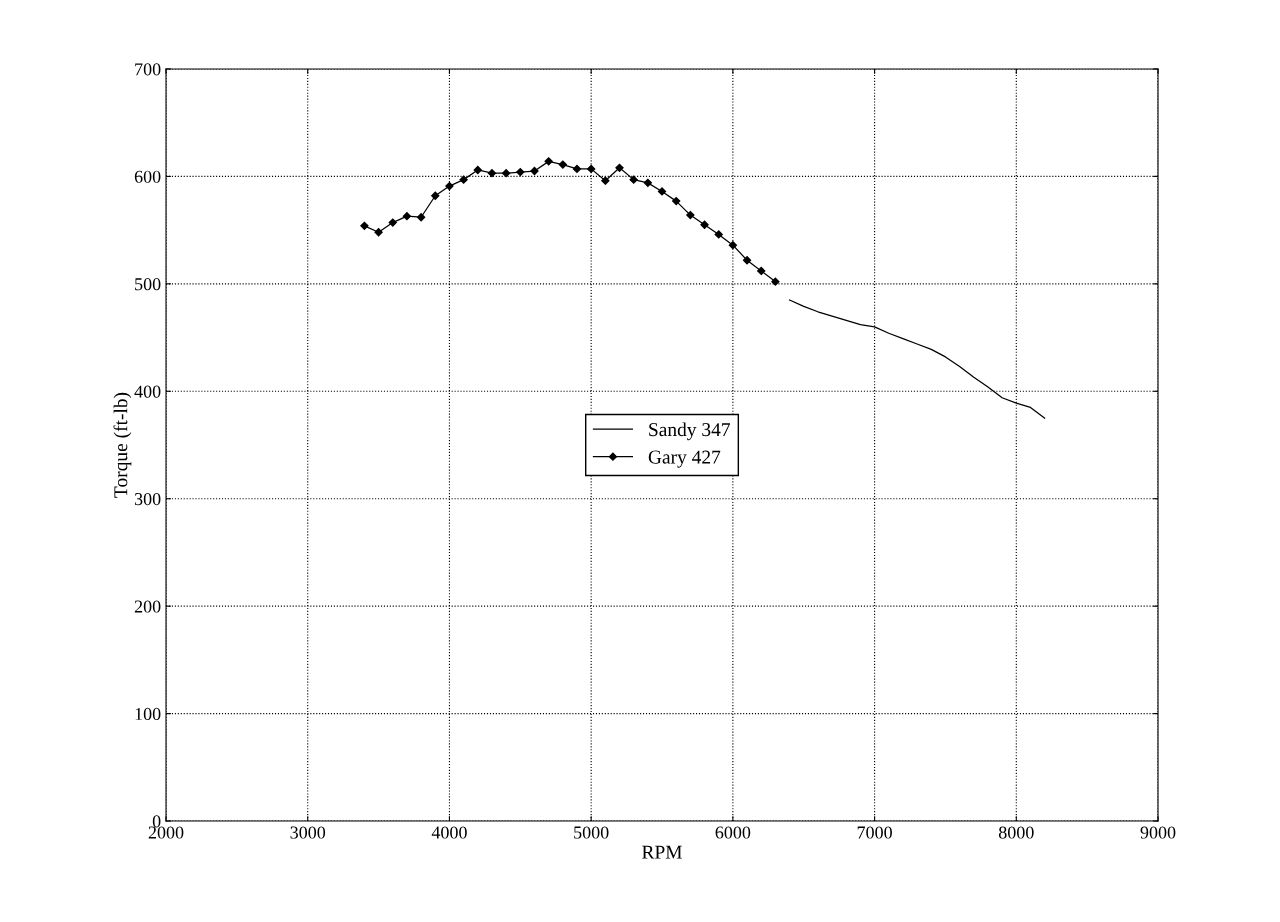 This screenshot has width=1280, height=922. What do you see at coordinates (148, 284) in the screenshot?
I see `y-tick-label: 500` at bounding box center [148, 284].